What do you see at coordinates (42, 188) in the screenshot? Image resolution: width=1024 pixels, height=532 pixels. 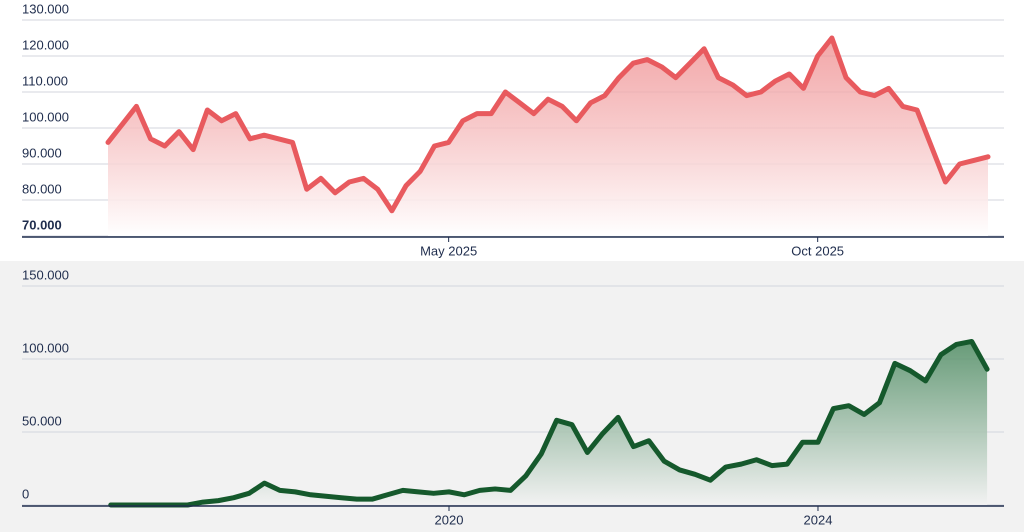 I see `y-tick-label: 80.000` at bounding box center [42, 188].